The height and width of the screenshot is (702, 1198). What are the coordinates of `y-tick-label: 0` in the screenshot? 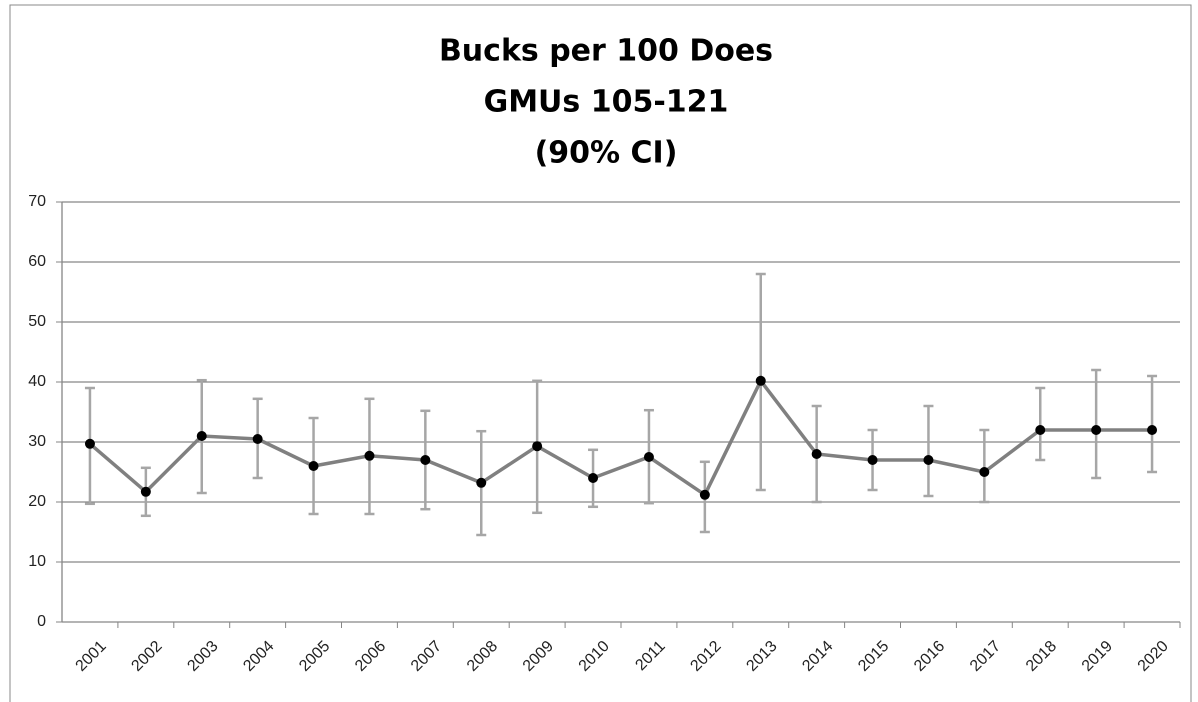 It's located at (41, 621).